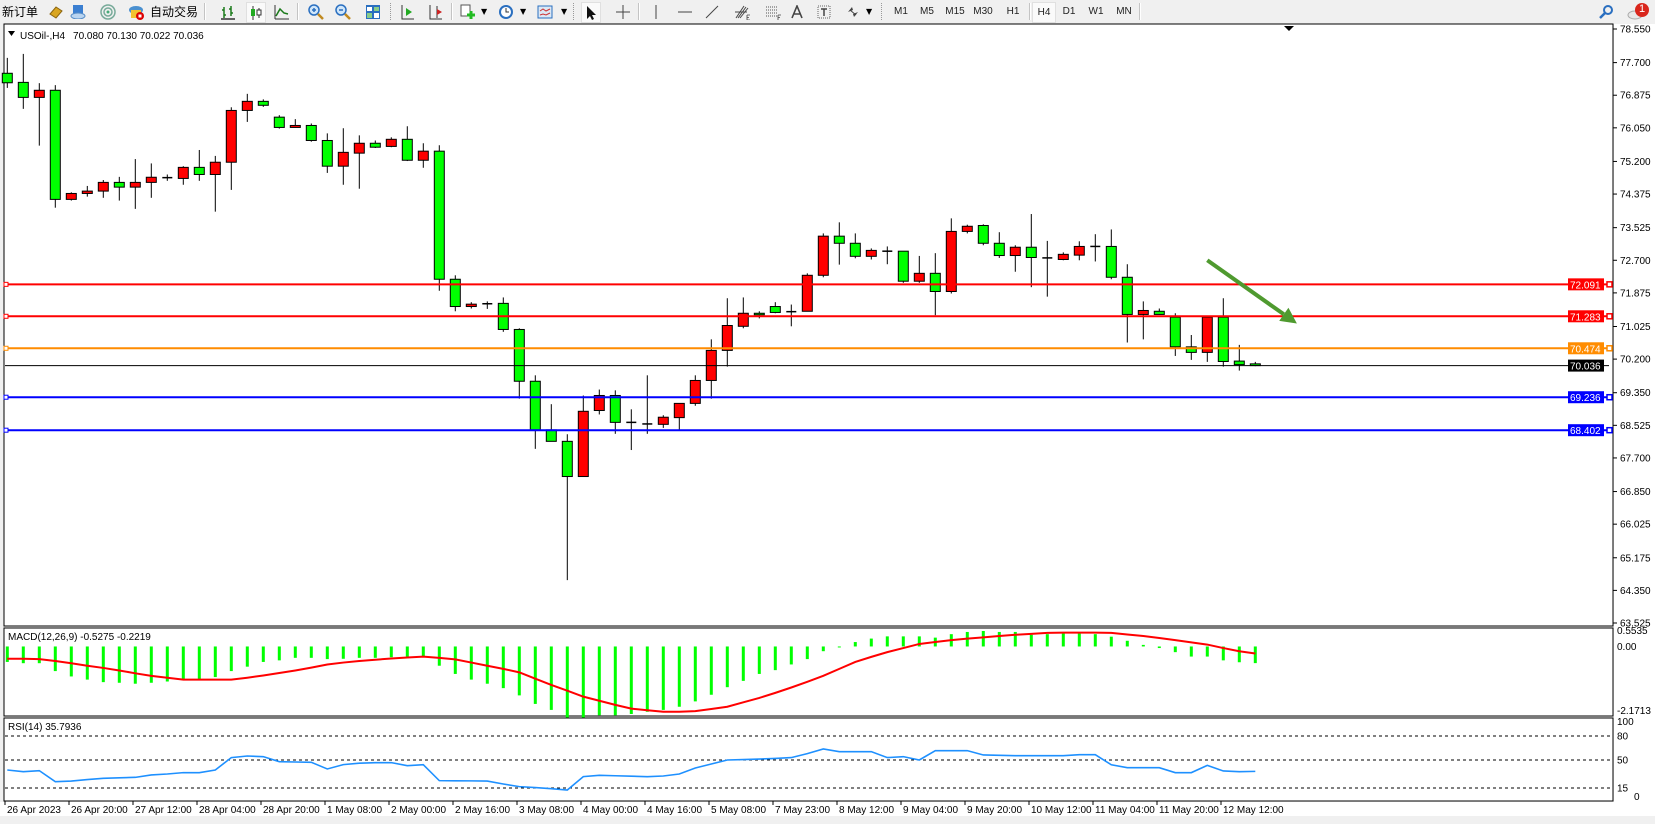 The width and height of the screenshot is (1655, 824). I want to click on rsi-axis-label: 100, so click(1625, 722).